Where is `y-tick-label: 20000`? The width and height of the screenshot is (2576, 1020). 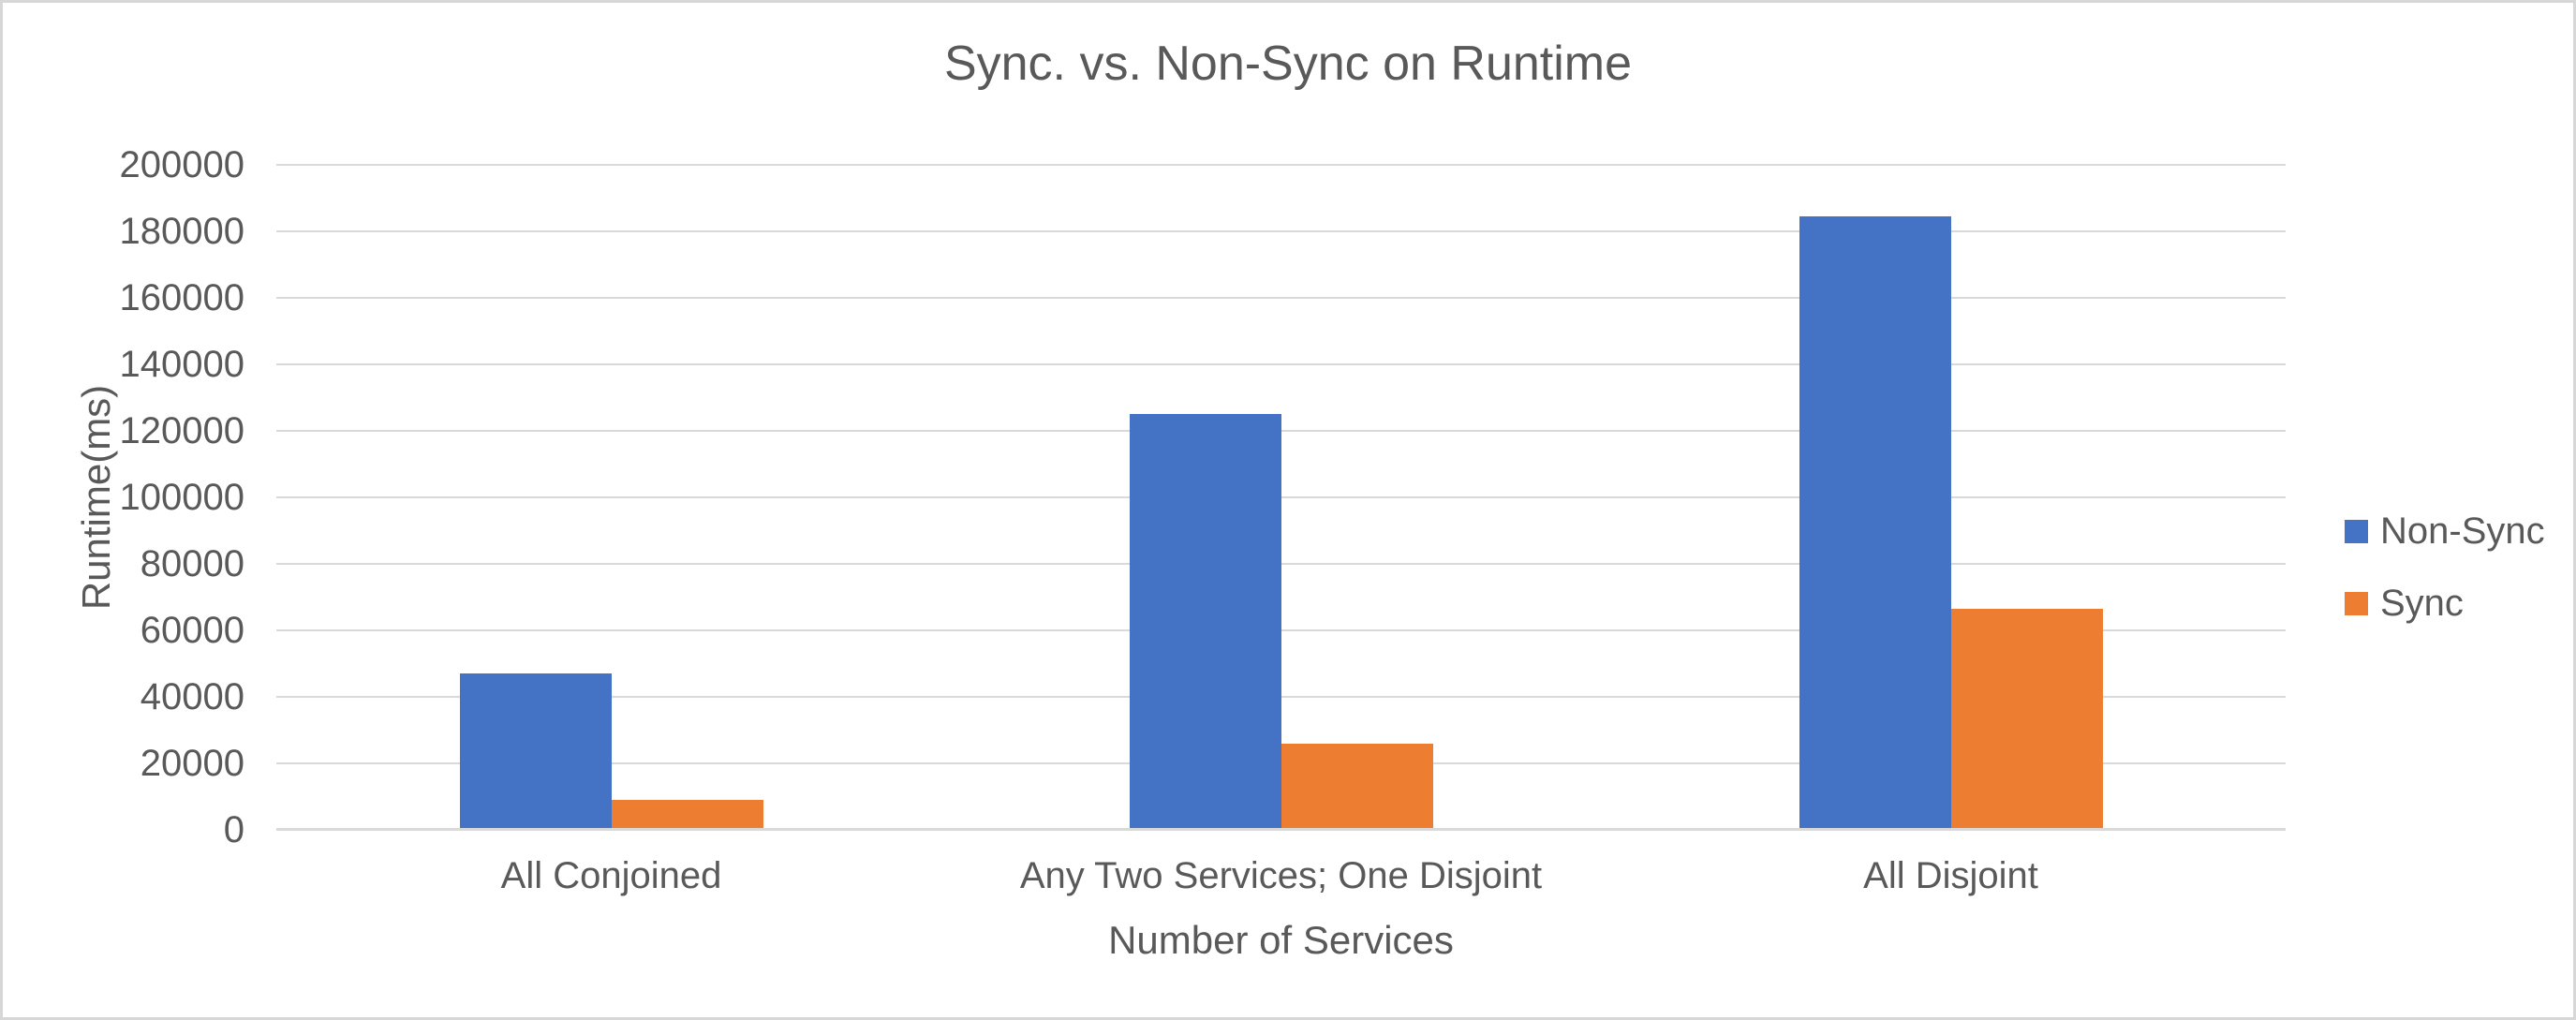
y-tick-label: 20000 is located at coordinates (192, 763).